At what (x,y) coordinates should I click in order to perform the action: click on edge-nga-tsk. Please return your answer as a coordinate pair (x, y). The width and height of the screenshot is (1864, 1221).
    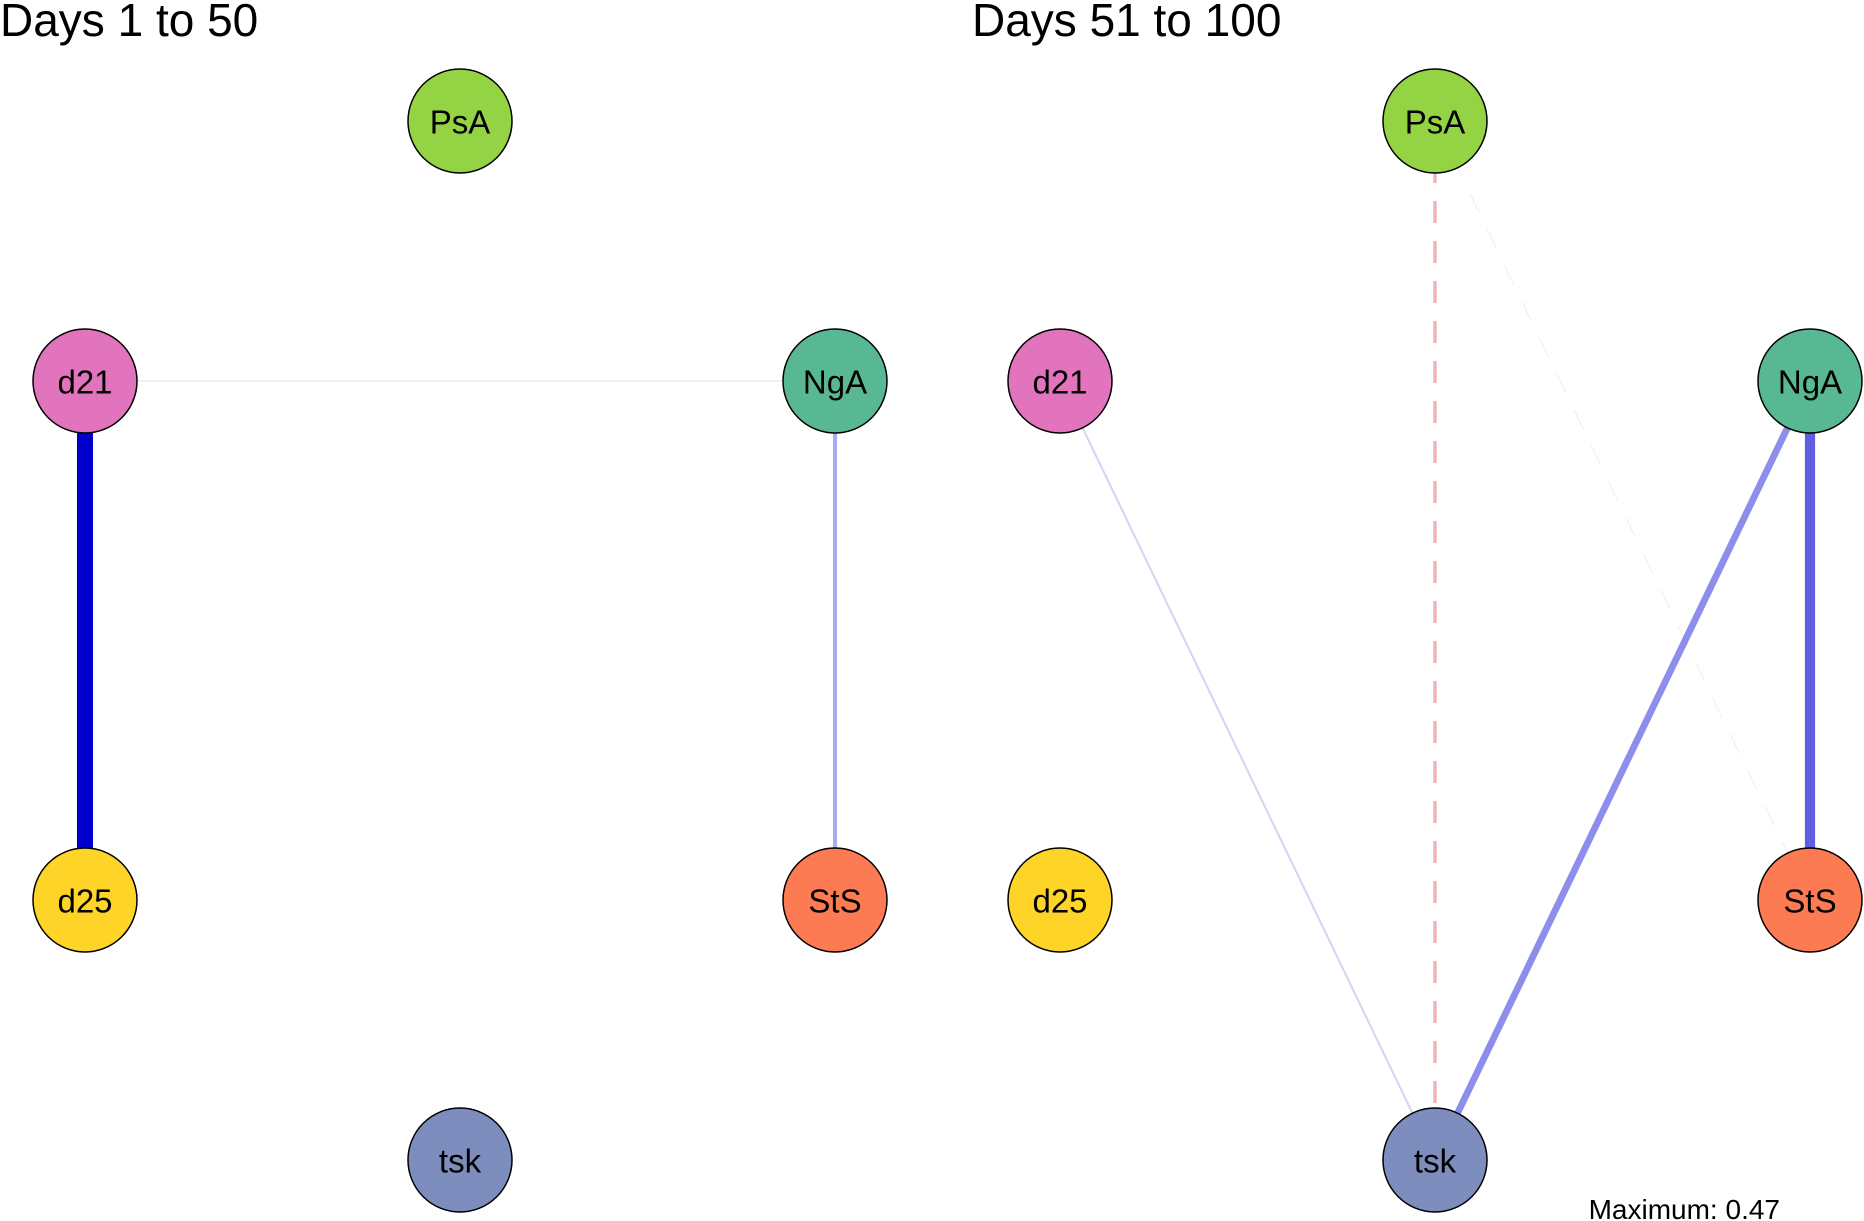
    Looking at the image, I should click on (1622, 770).